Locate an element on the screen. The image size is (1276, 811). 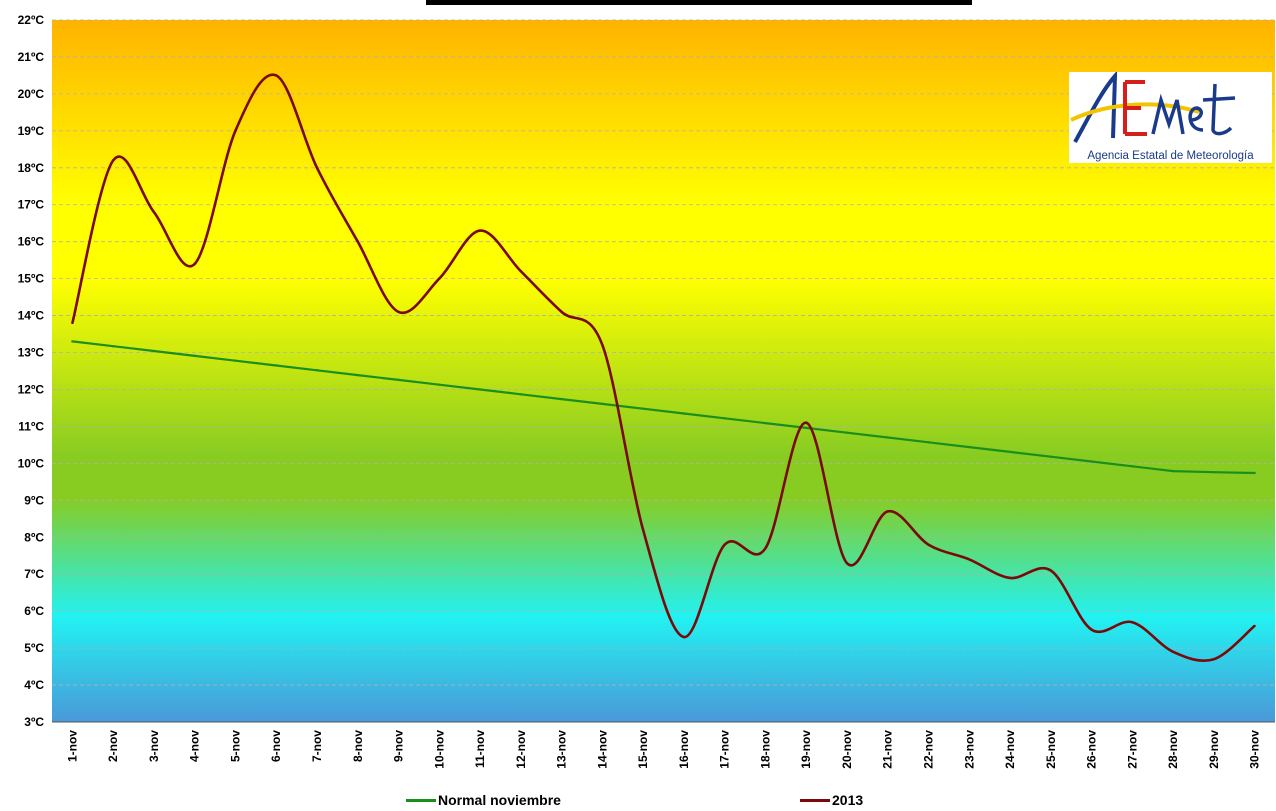
x-tick-label: 17-nov is located at coordinates (725, 749).